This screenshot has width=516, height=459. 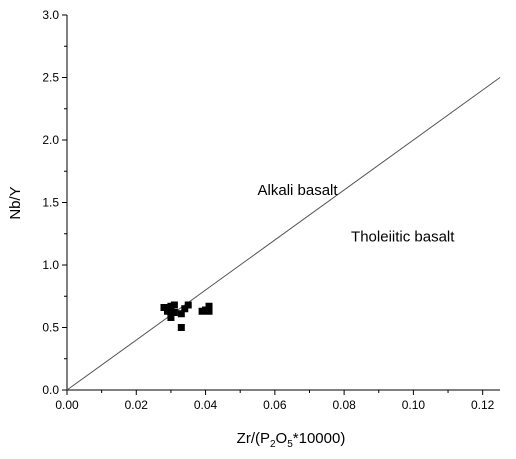 What do you see at coordinates (15, 202) in the screenshot?
I see `y-axis-title: Nb/Y` at bounding box center [15, 202].